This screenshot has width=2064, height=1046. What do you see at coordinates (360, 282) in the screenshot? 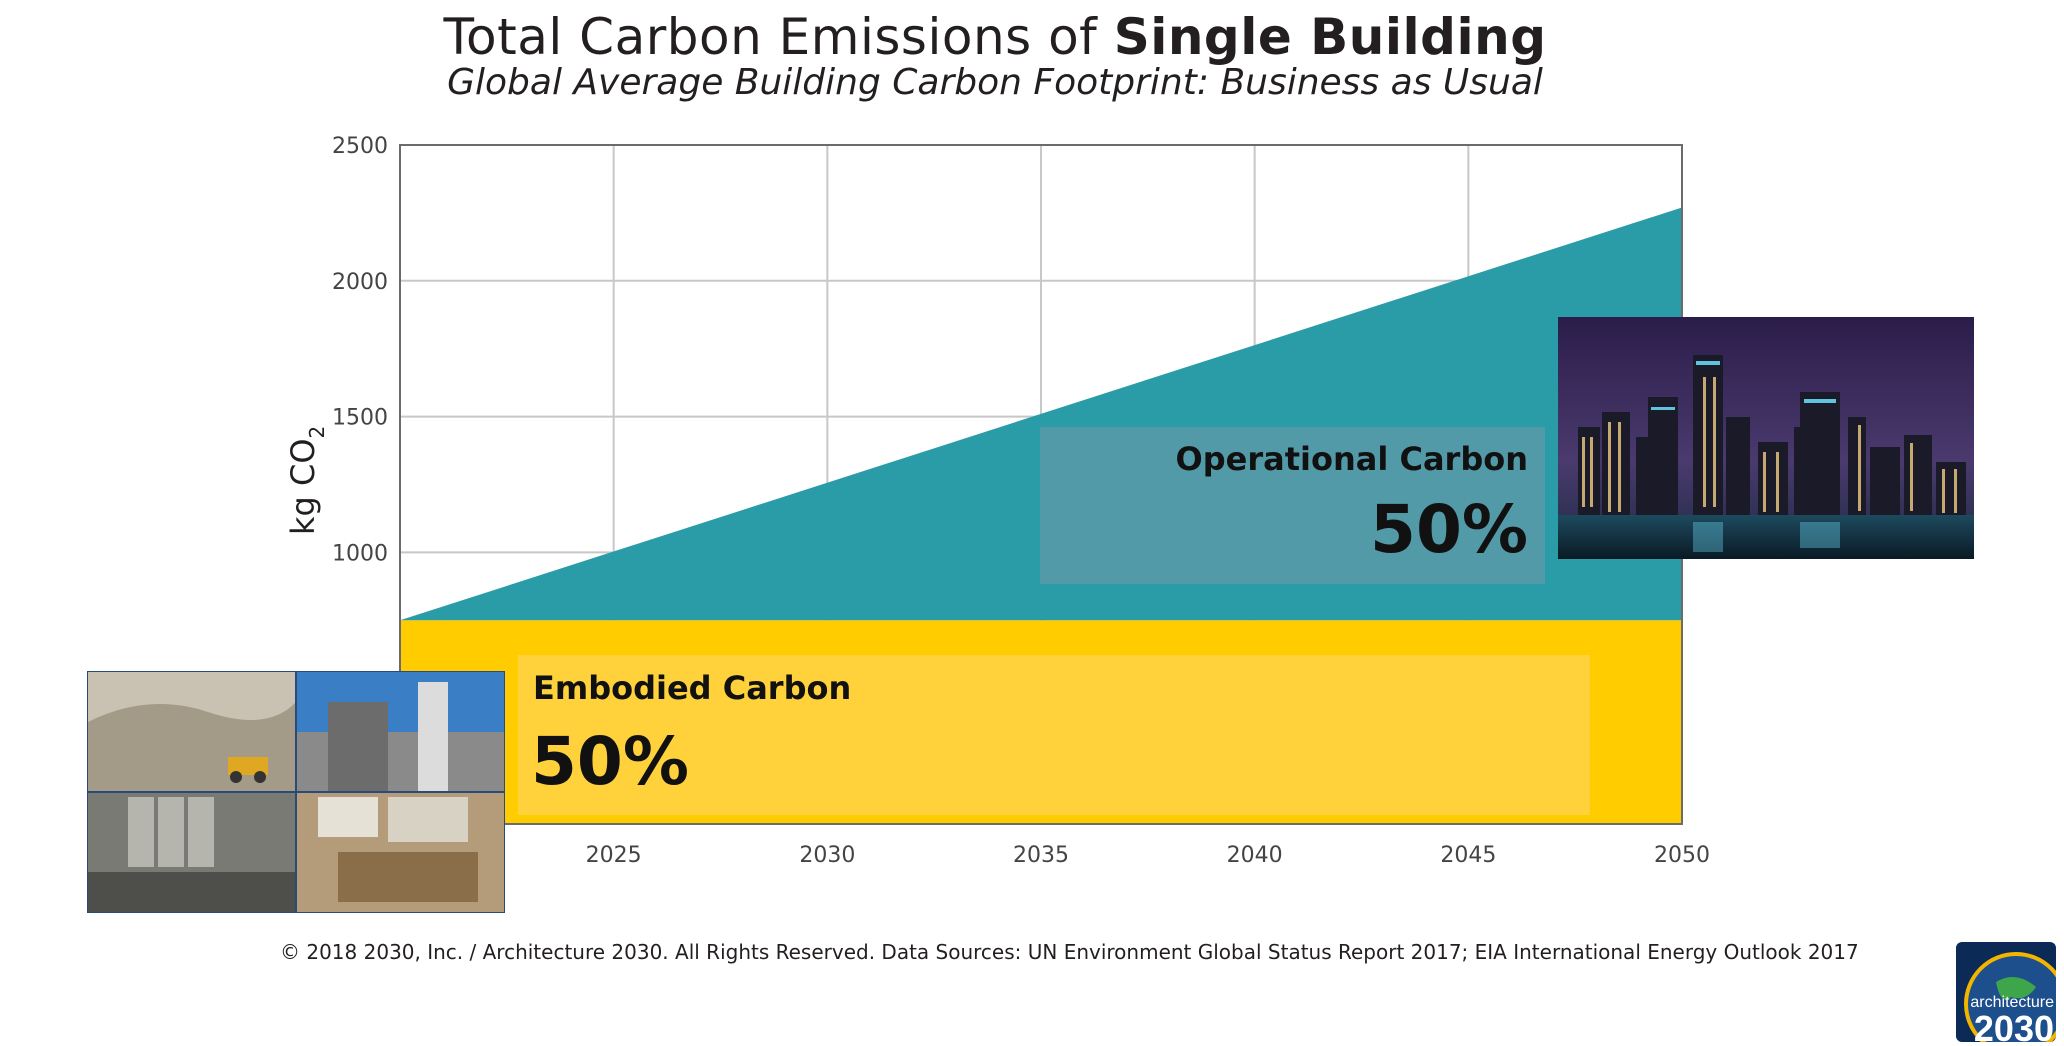
I see `y-tick-label-2000: 2000` at bounding box center [360, 282].